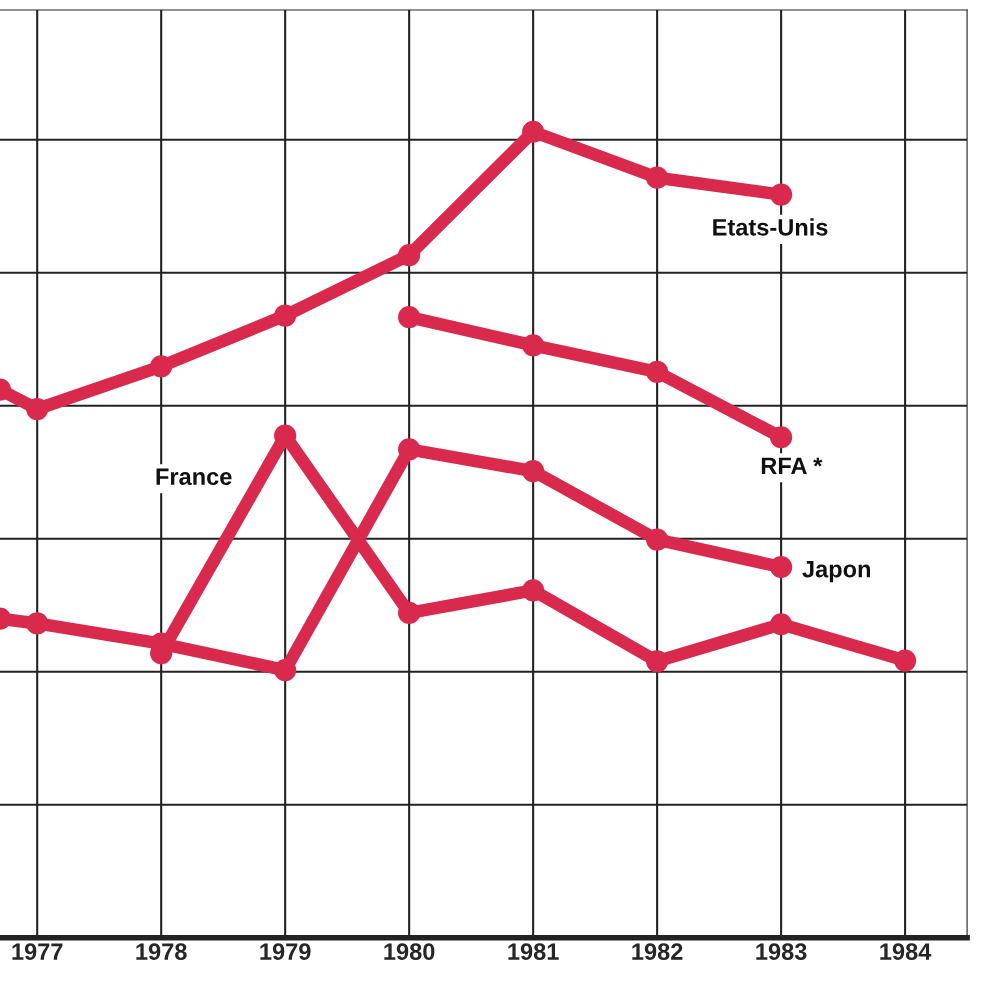 The height and width of the screenshot is (1003, 997). I want to click on x-tick-label: 1978, so click(161, 952).